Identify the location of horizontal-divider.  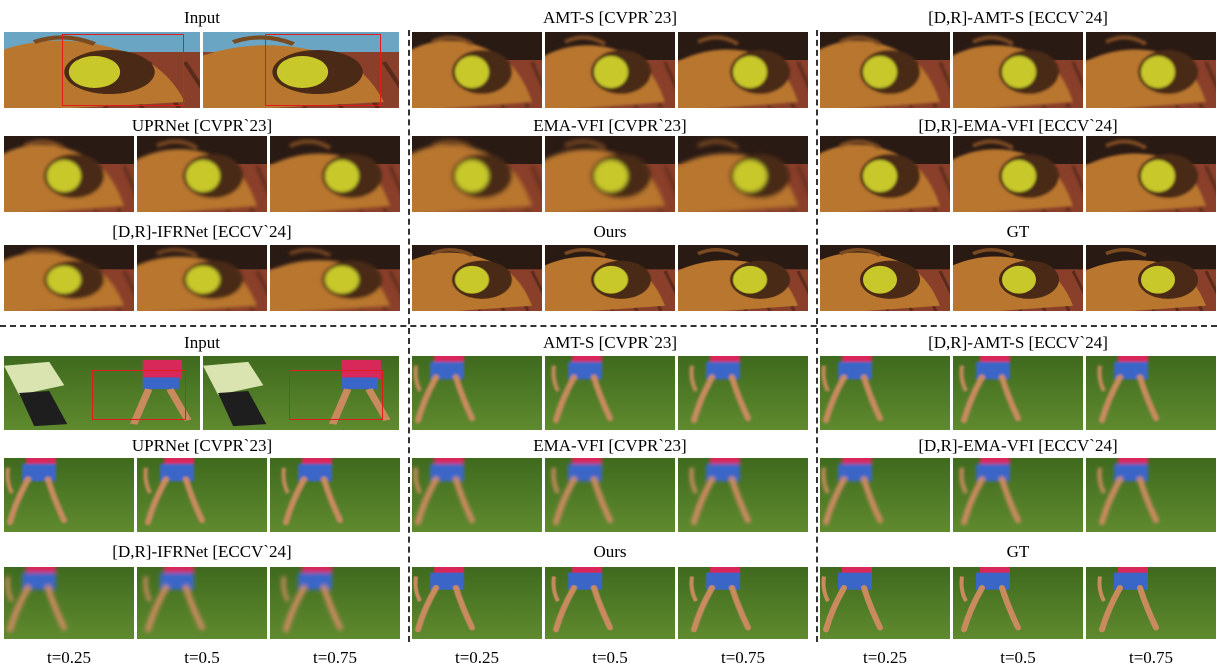
(608, 326).